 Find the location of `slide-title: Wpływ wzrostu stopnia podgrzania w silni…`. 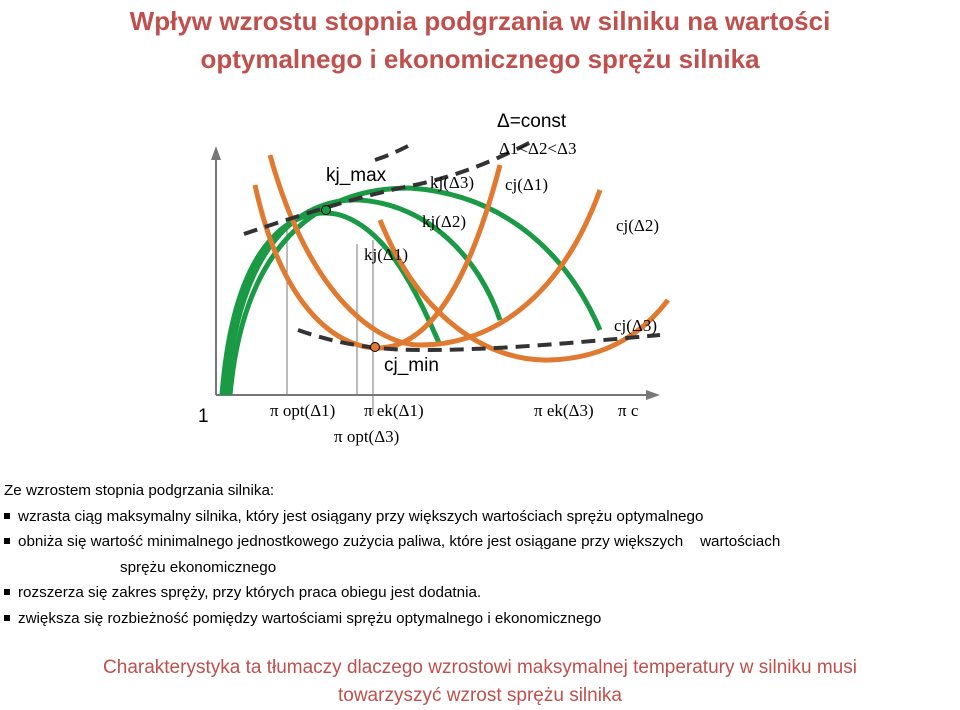

slide-title: Wpływ wzrostu stopnia podgrzania w silni… is located at coordinates (480, 40).